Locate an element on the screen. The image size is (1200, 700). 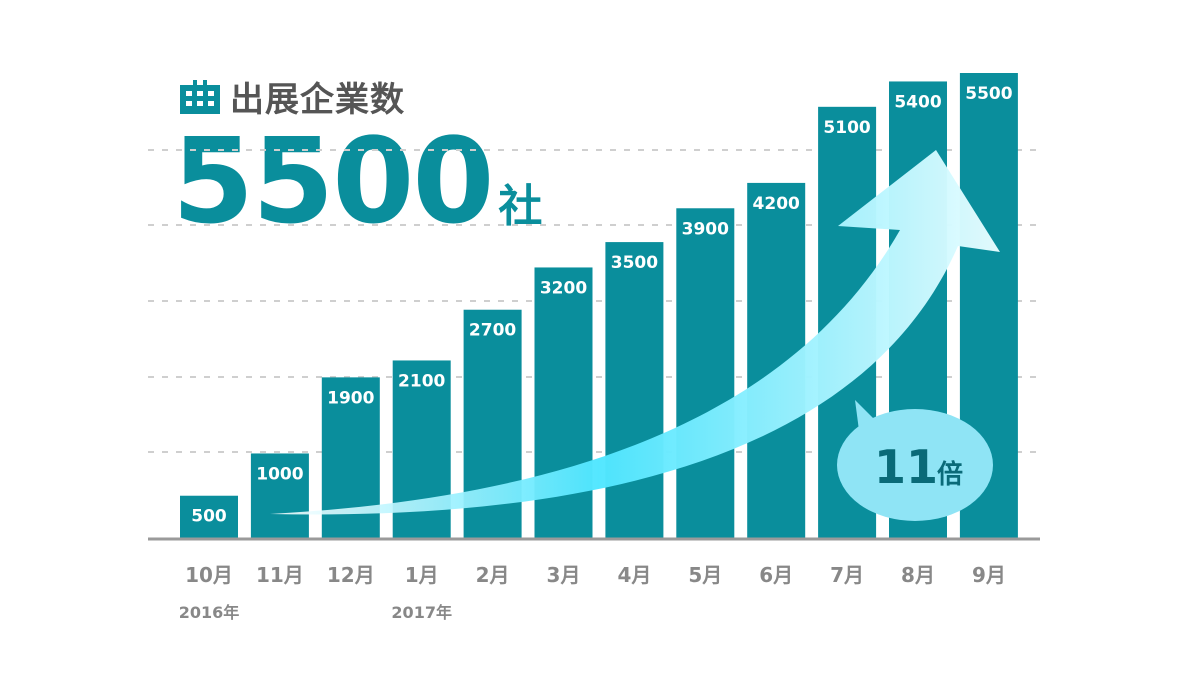
x-tick-label: 10月 is located at coordinates (209, 575).